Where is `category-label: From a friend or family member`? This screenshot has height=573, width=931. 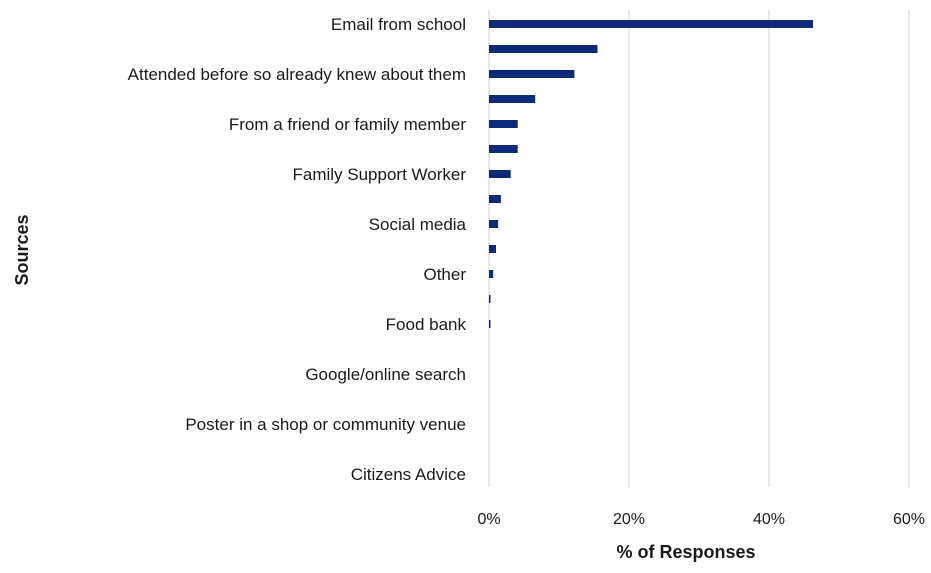
category-label: From a friend or family member is located at coordinates (347, 124).